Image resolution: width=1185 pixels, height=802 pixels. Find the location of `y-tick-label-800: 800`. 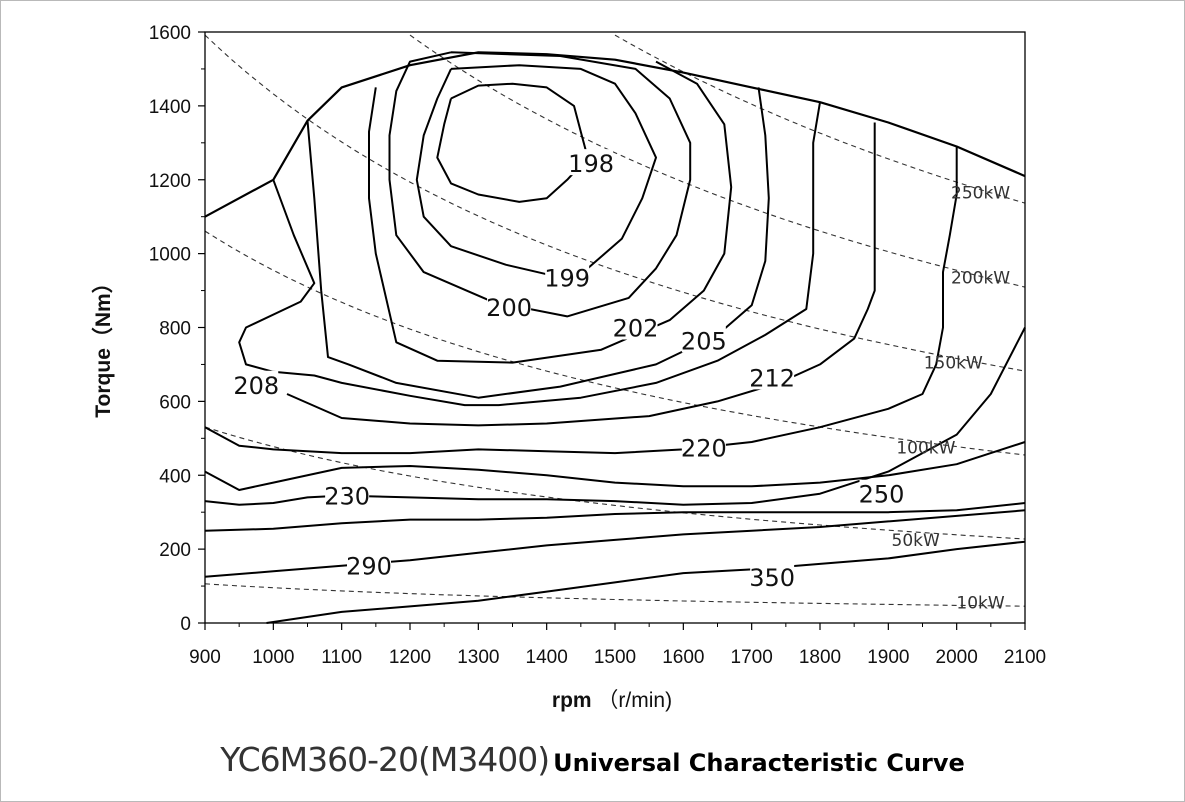

y-tick-label-800: 800 is located at coordinates (175, 329).